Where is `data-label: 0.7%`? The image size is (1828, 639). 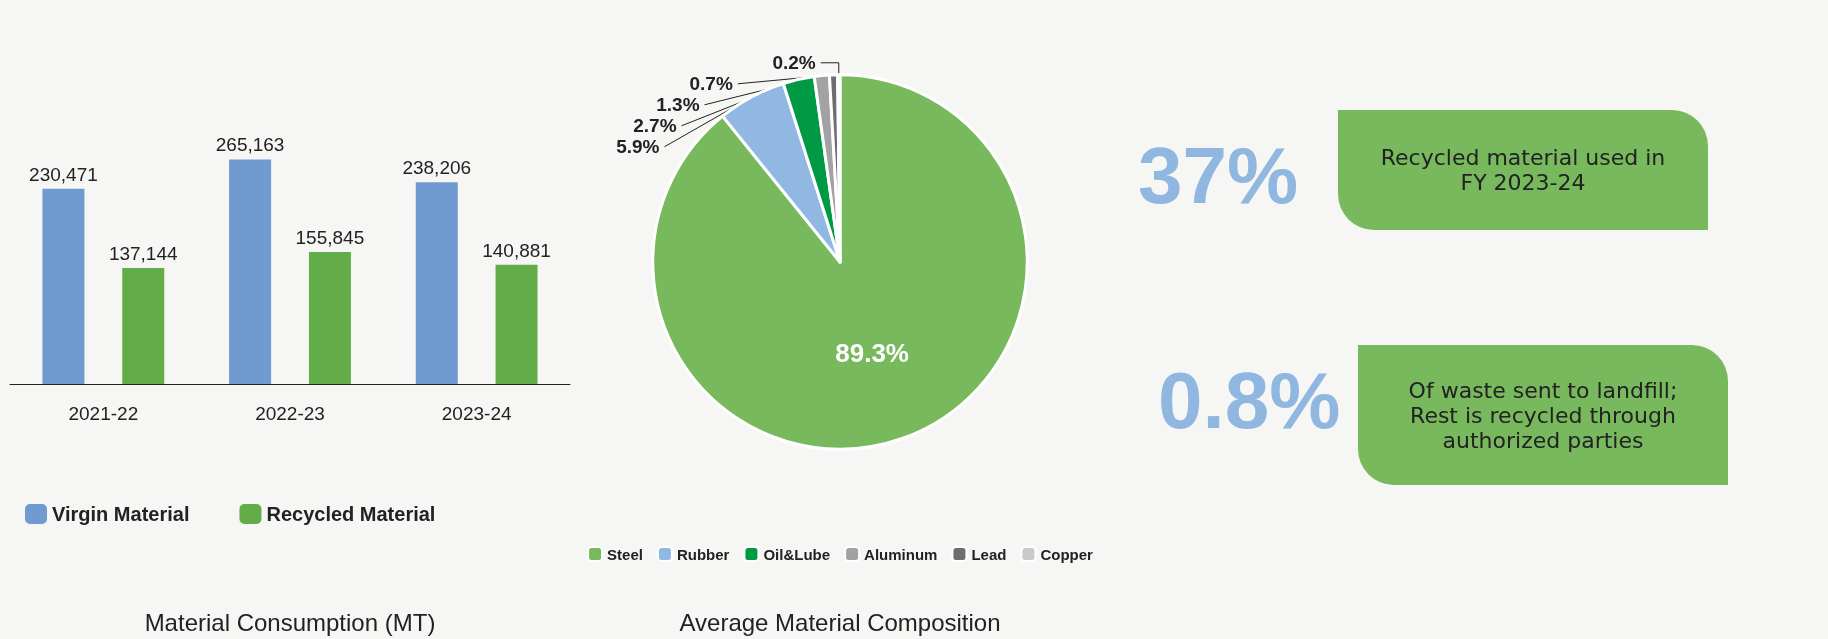 data-label: 0.7% is located at coordinates (711, 84).